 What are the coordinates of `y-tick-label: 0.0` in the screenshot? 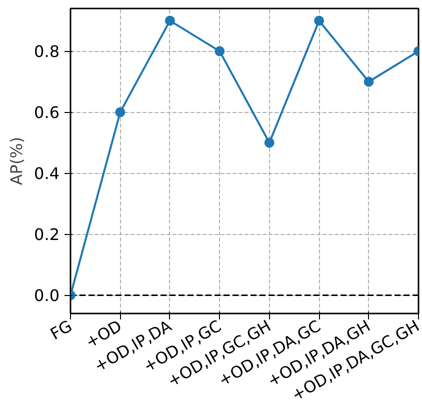 It's located at (47, 296).